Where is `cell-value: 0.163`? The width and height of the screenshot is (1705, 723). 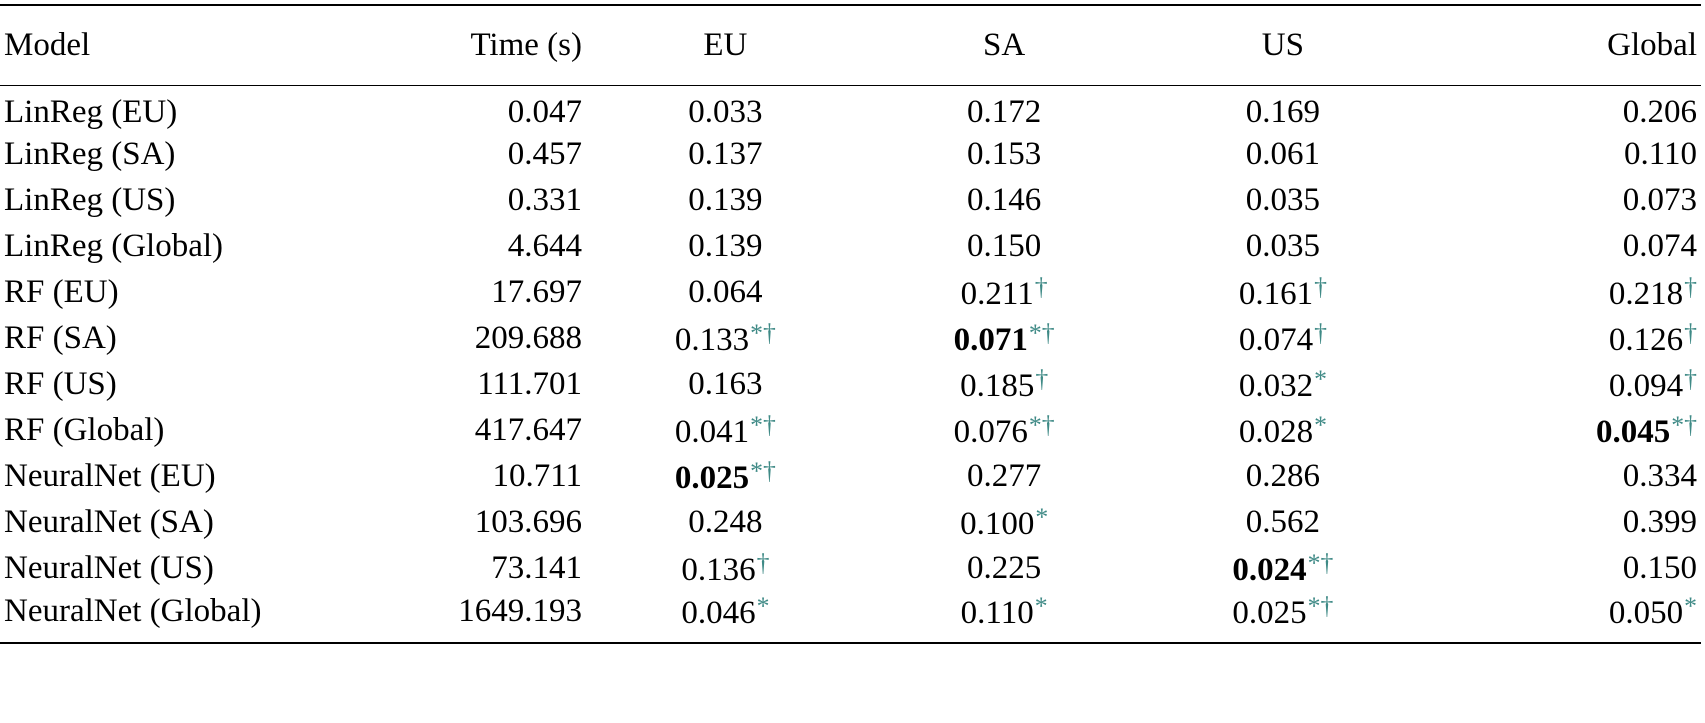
cell-value: 0.163 is located at coordinates (725, 383).